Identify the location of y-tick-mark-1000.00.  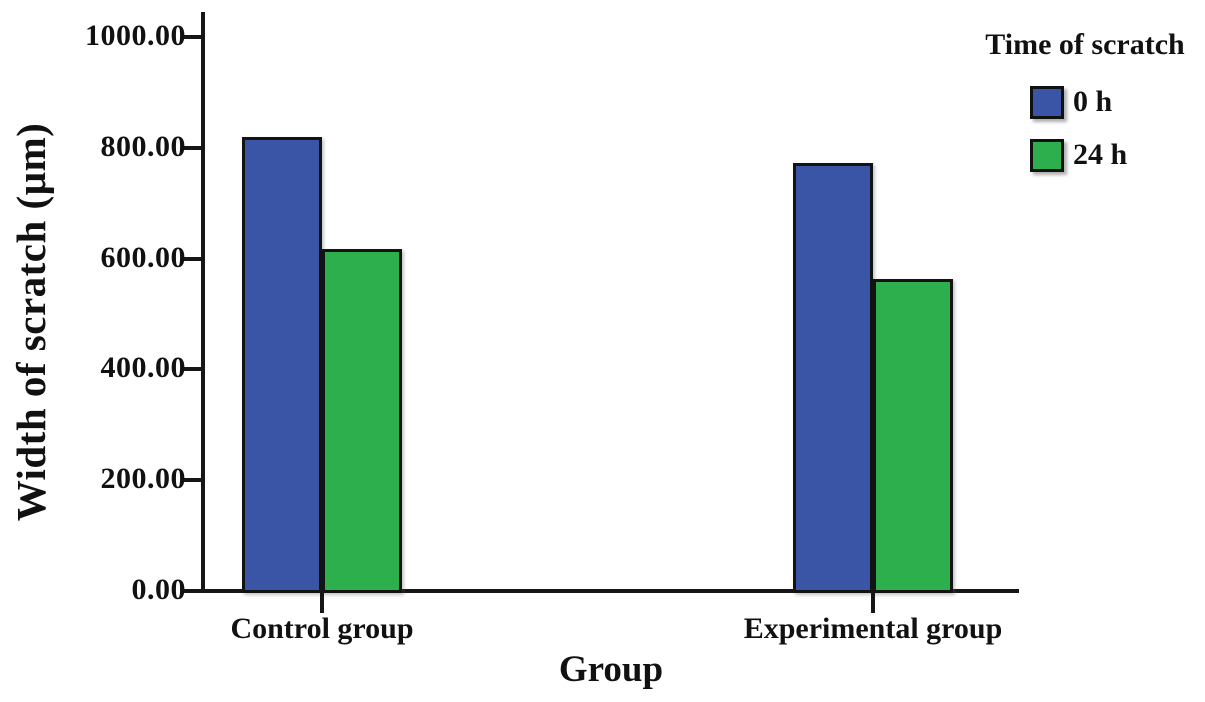
(193, 37).